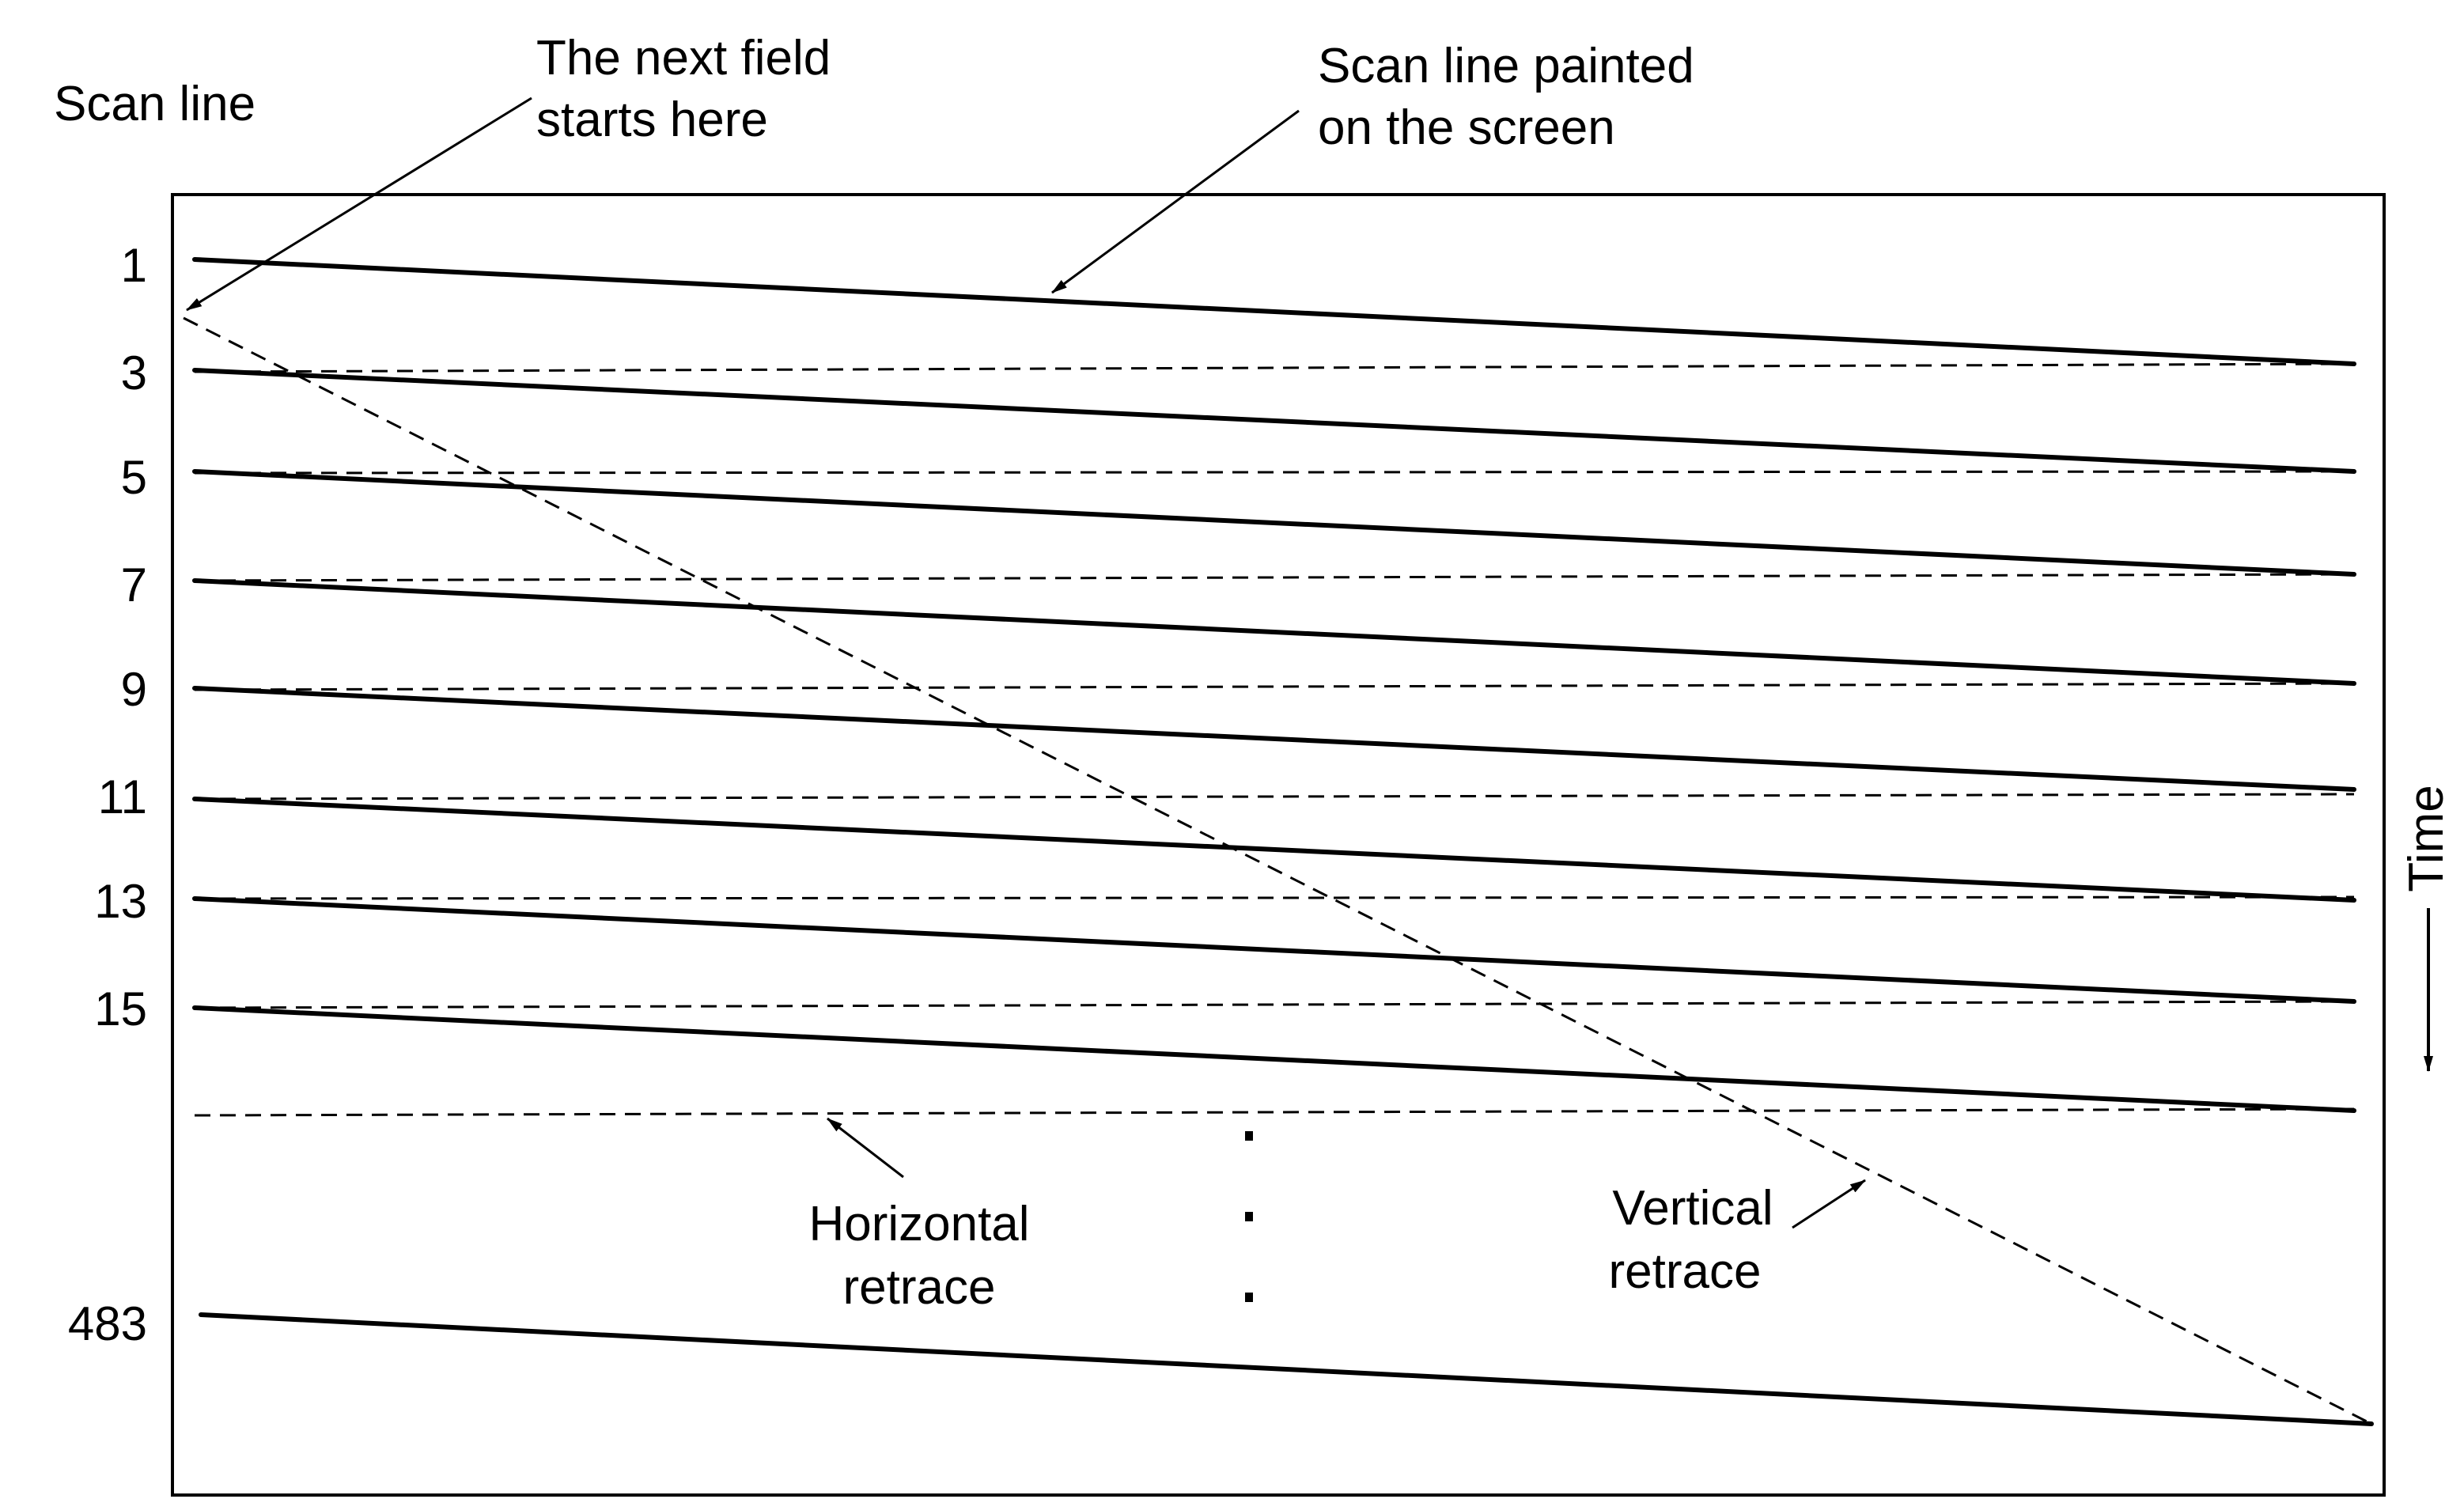 The image size is (2464, 1499). What do you see at coordinates (154, 104) in the screenshot?
I see `scan-line-axis-title: Scan line` at bounding box center [154, 104].